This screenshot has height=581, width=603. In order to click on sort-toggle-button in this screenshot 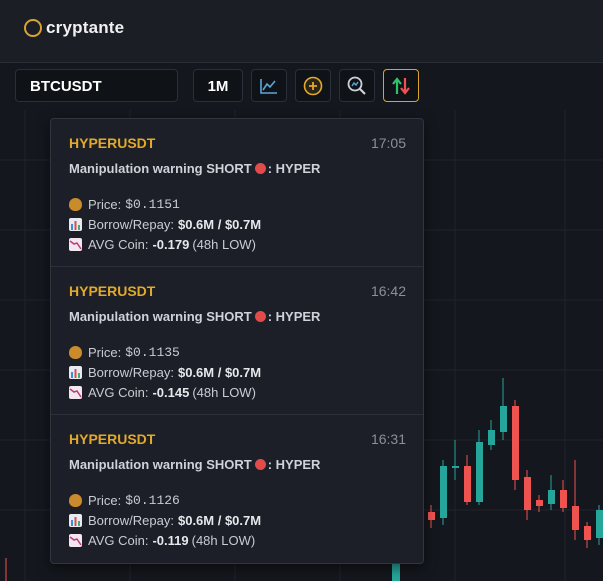, I will do `click(401, 85)`.